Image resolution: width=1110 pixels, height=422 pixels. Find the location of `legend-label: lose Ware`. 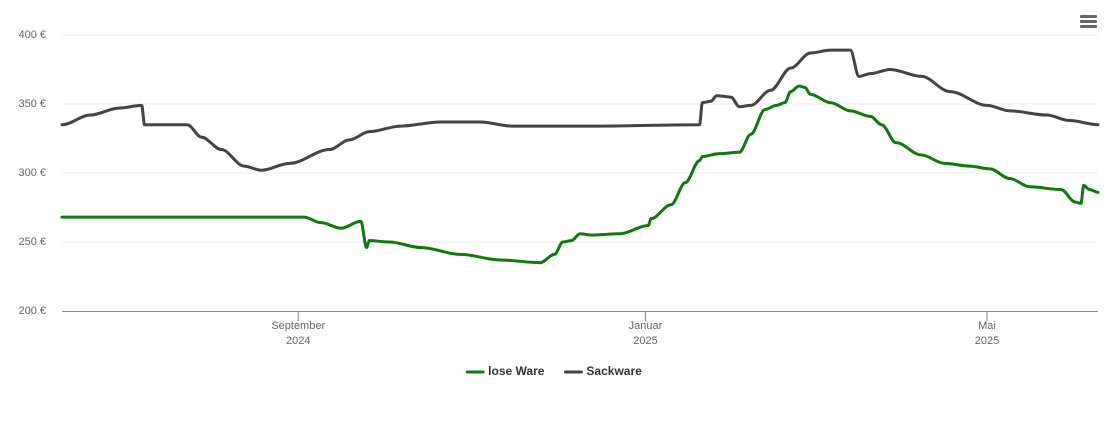

legend-label: lose Ware is located at coordinates (516, 371).